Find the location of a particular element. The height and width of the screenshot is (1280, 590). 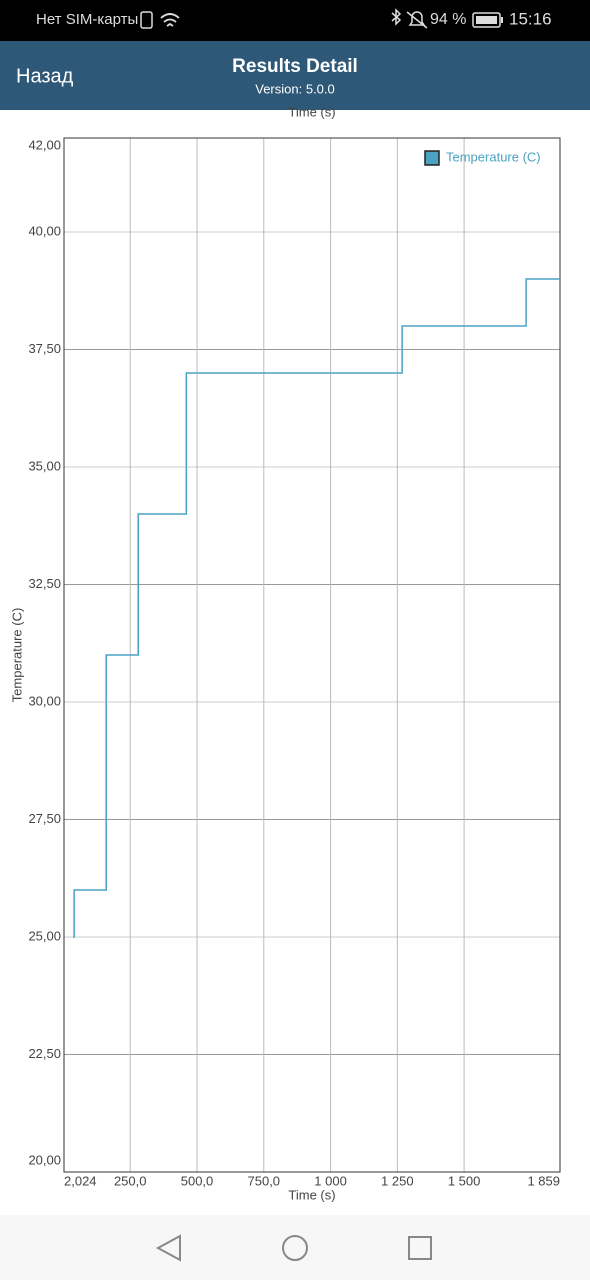

screen-subtitle: Version: 5.0.0 is located at coordinates (295, 88).